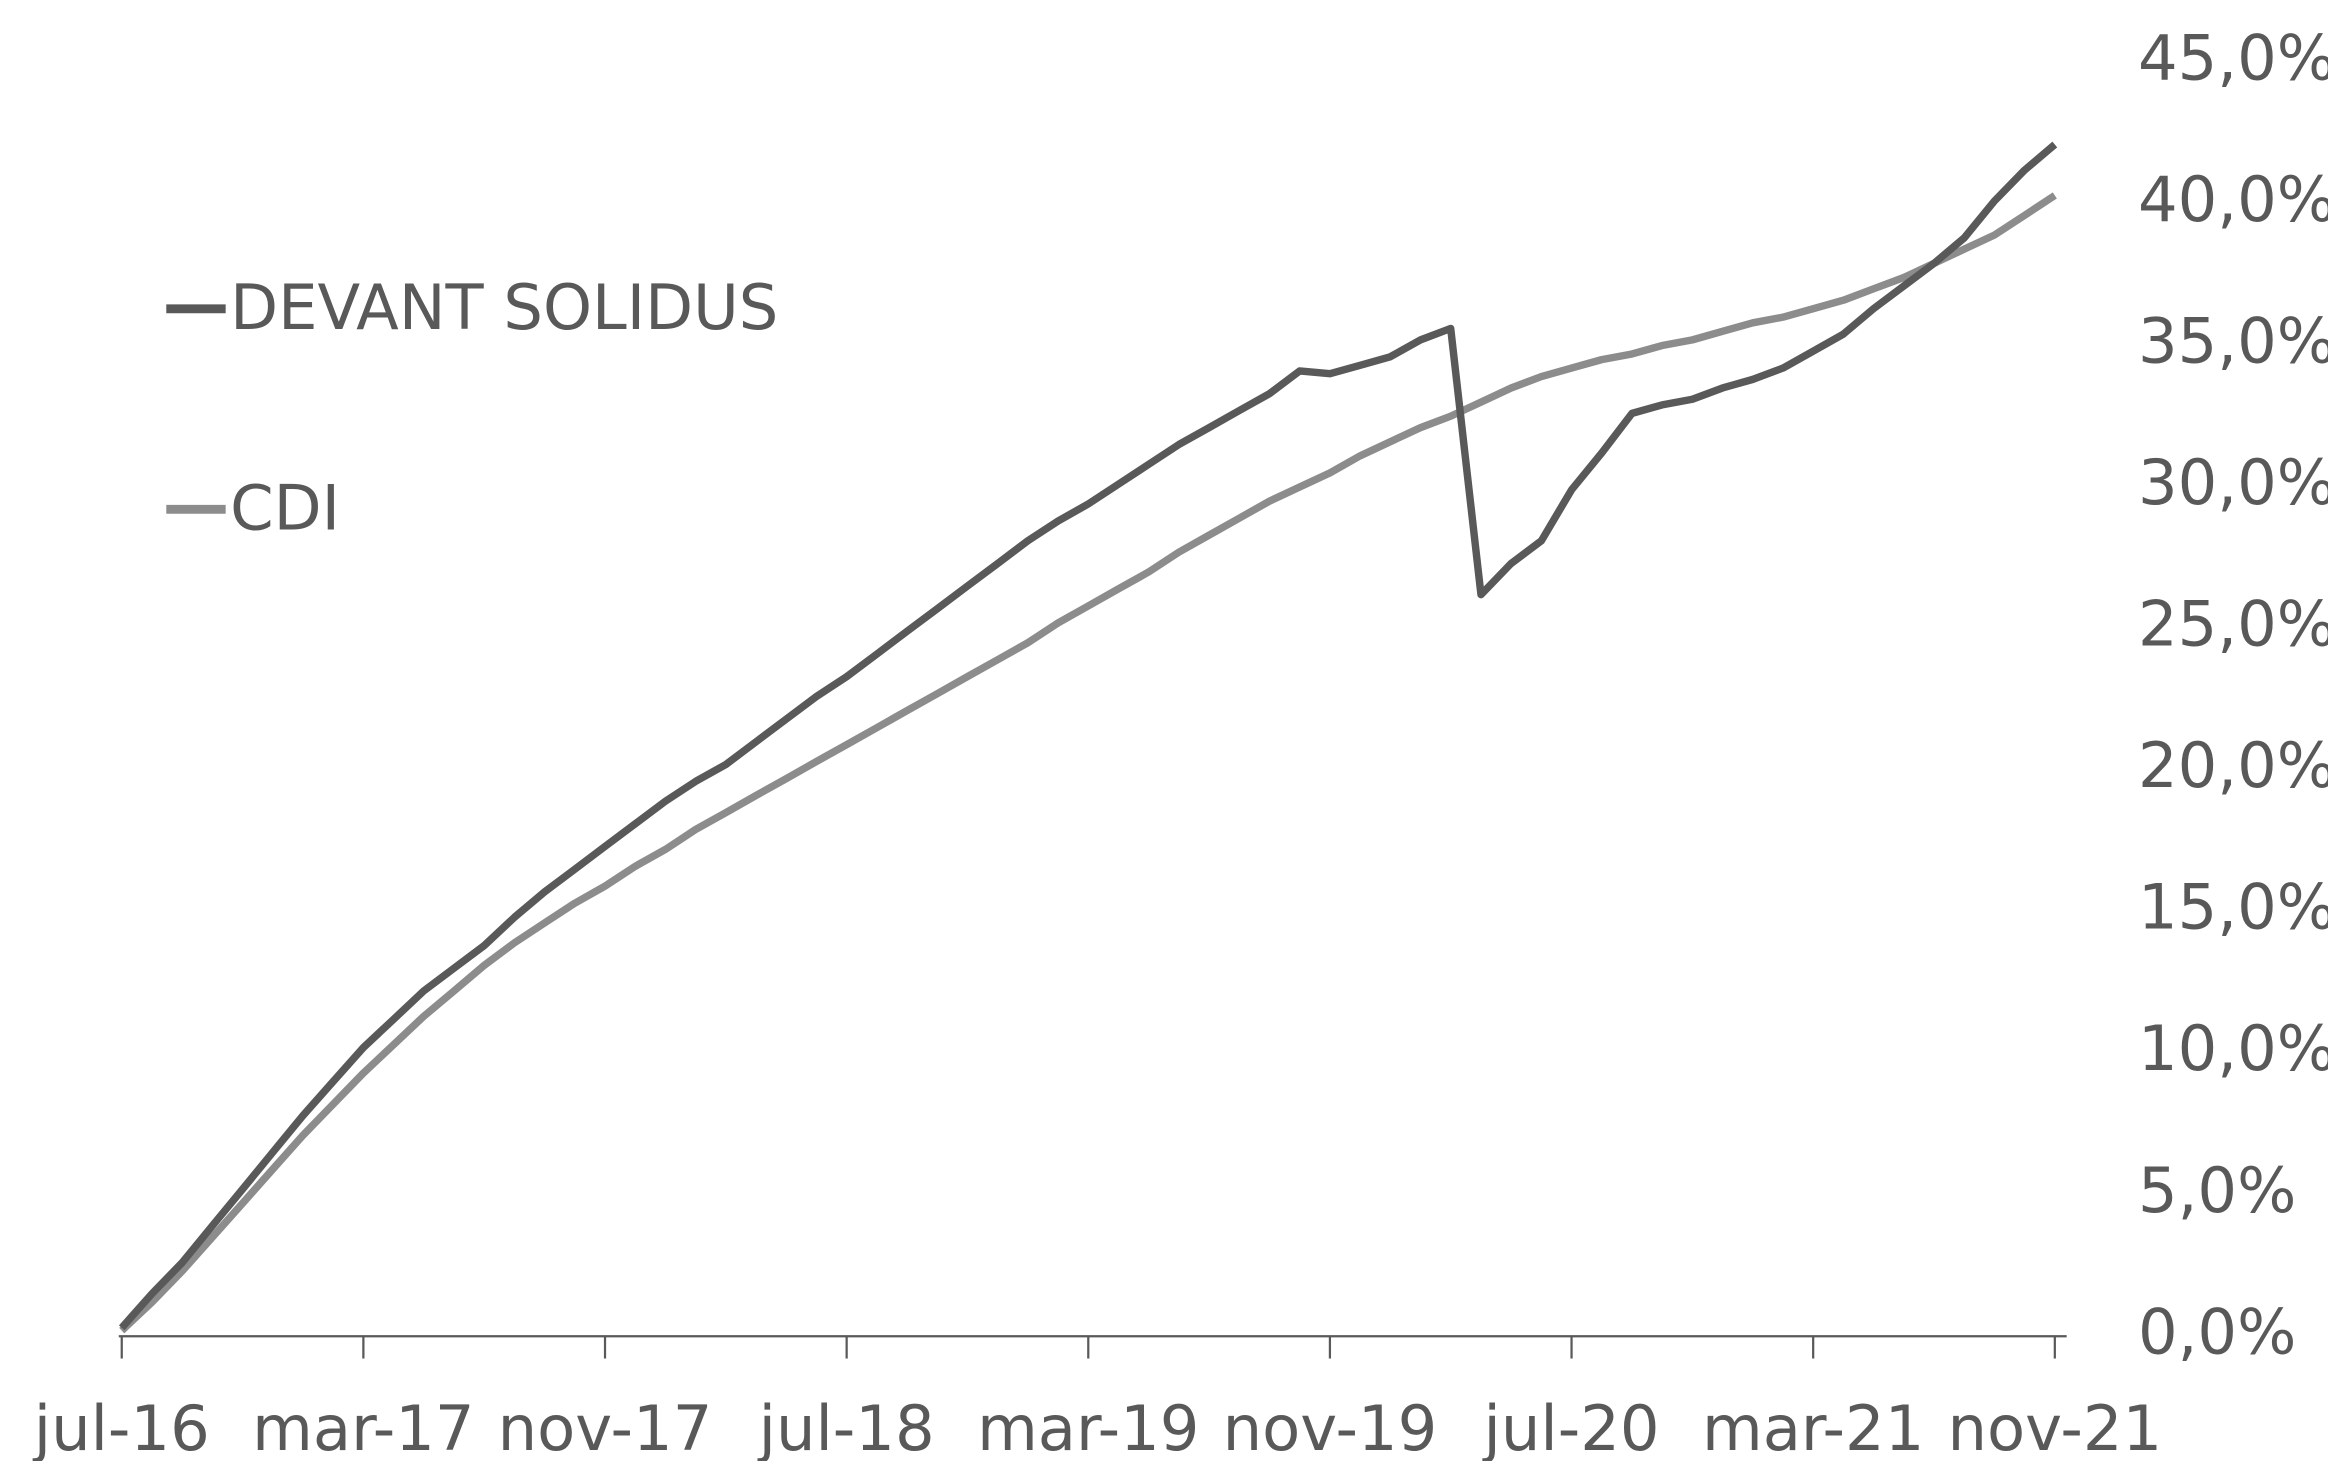 This screenshot has width=2328, height=1461. Describe the element at coordinates (605, 1426) in the screenshot. I see `x-tick-label: nov-17` at that location.